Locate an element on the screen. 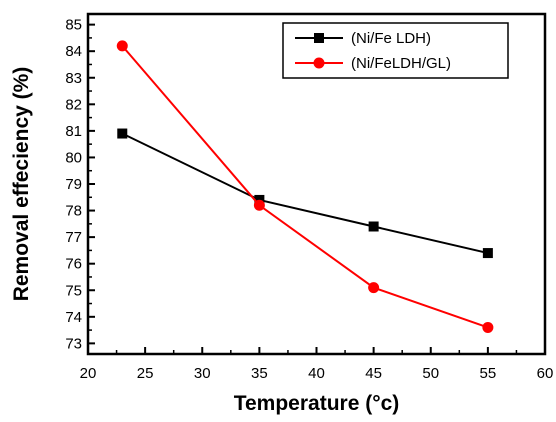 The width and height of the screenshot is (556, 422). y-axis-title: Removal effeciency (%) is located at coordinates (21, 184).